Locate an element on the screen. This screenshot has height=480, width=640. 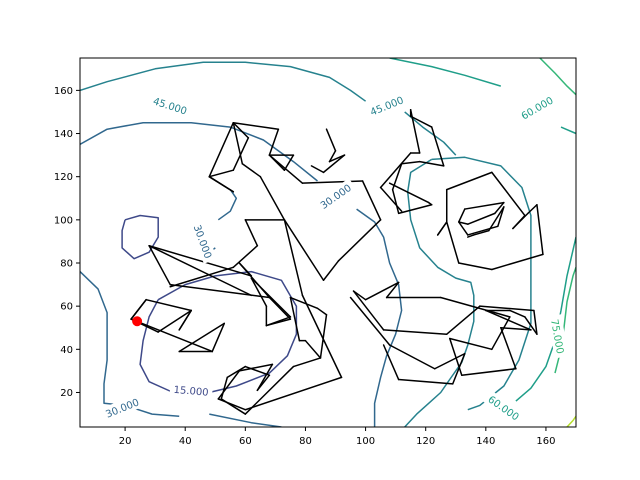
red-point-marker is located at coordinates (137, 321).